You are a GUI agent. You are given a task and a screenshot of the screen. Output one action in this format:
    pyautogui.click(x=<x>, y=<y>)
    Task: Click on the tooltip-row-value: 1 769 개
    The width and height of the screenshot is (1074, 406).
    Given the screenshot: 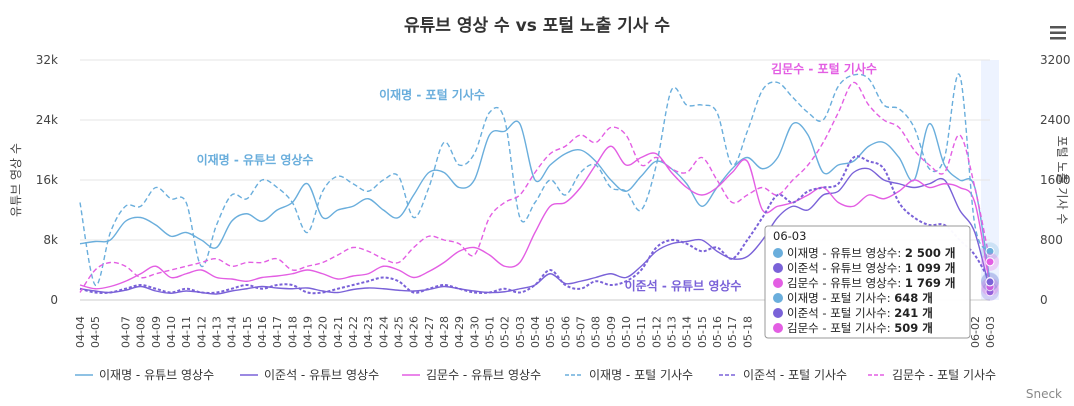 What is the action you would take?
    pyautogui.click(x=930, y=283)
    